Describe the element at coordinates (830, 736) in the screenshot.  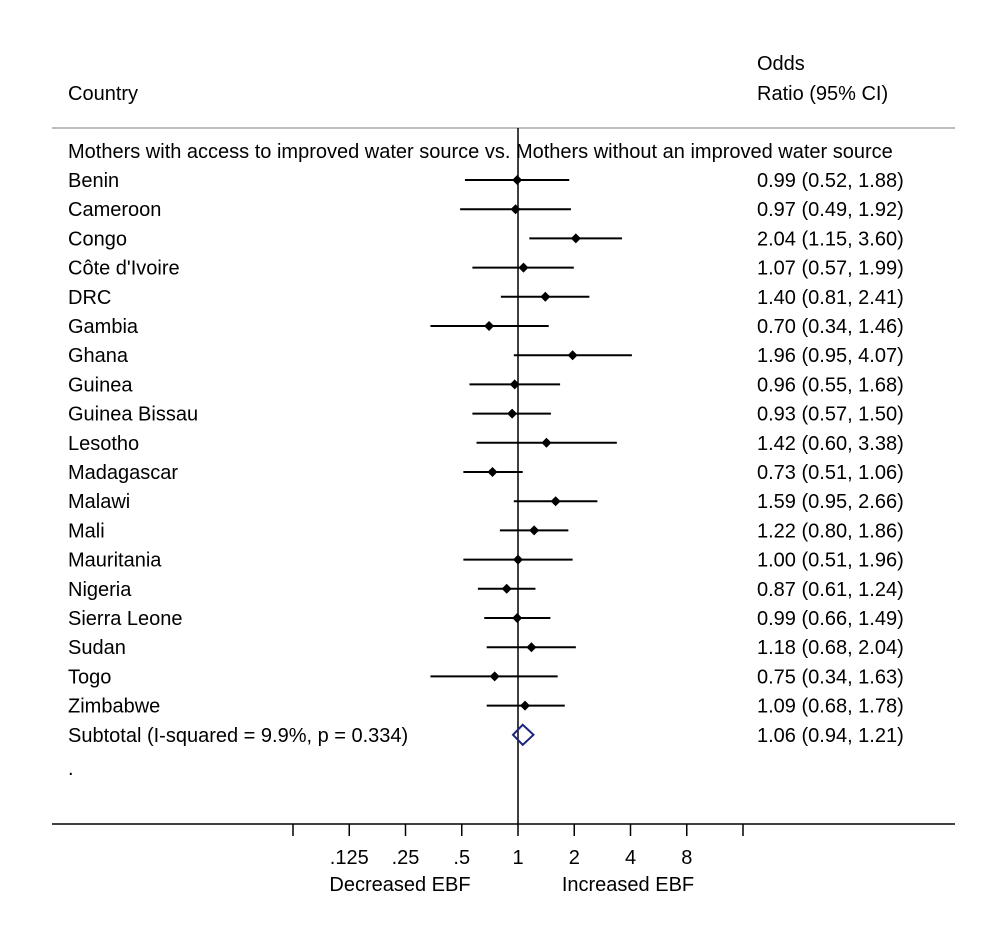
I see `subtotal-estimate-text: 1.06 (0.94, 1.21)` at that location.